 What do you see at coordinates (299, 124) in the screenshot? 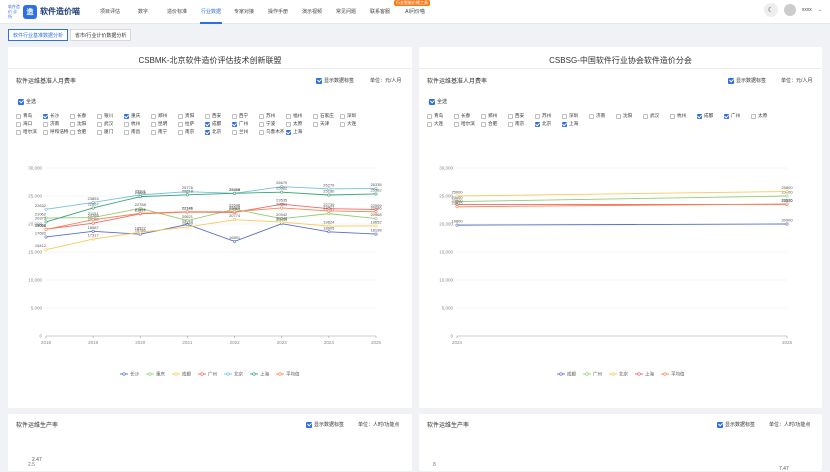
I see `city-checkbox-23: 太原` at bounding box center [299, 124].